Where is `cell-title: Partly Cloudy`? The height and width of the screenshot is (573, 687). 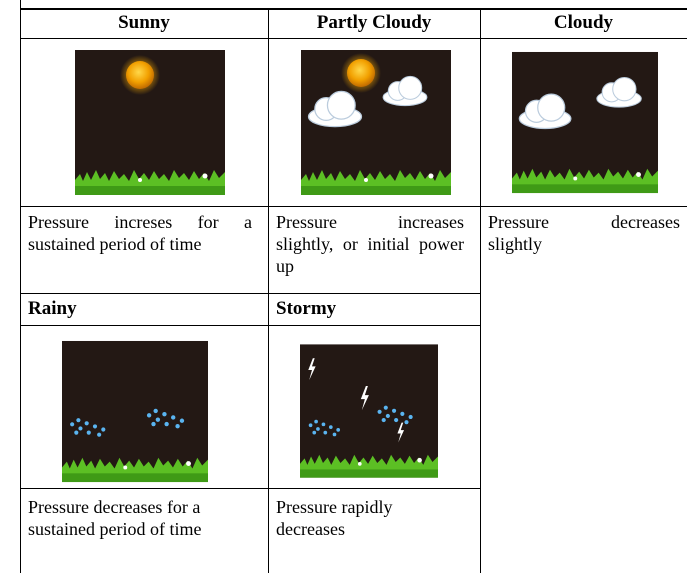 cell-title: Partly Cloudy is located at coordinates (374, 22).